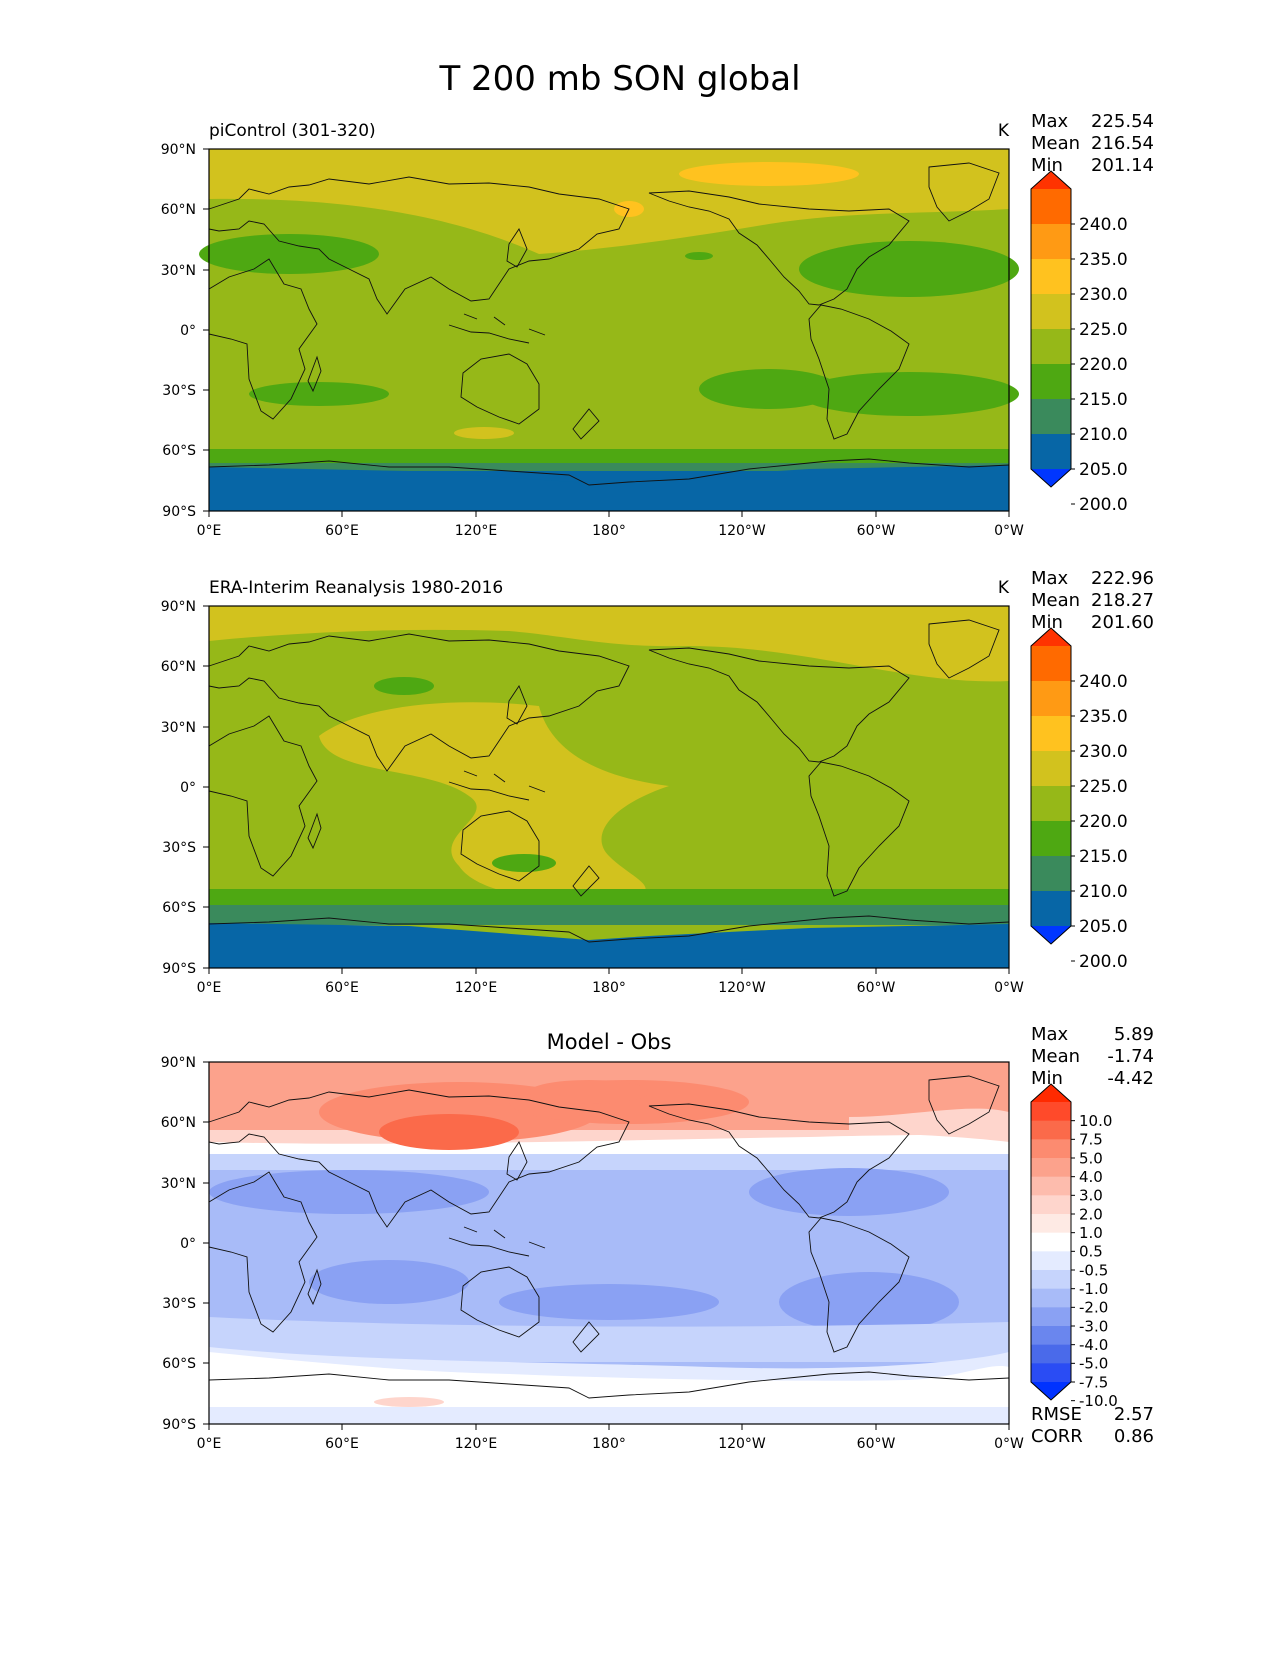 The width and height of the screenshot is (1275, 1654). Describe the element at coordinates (1091, 1158) in the screenshot. I see `colorbar-label: 5.0` at that location.